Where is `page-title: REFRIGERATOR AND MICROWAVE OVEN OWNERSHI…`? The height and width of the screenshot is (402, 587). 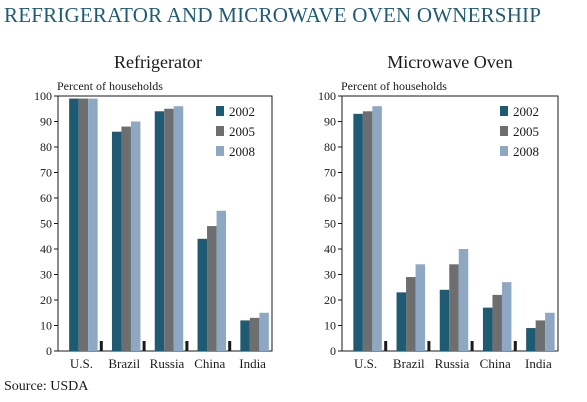
page-title: REFRIGERATOR AND MICROWAVE OVEN OWNERSHI… is located at coordinates (273, 15).